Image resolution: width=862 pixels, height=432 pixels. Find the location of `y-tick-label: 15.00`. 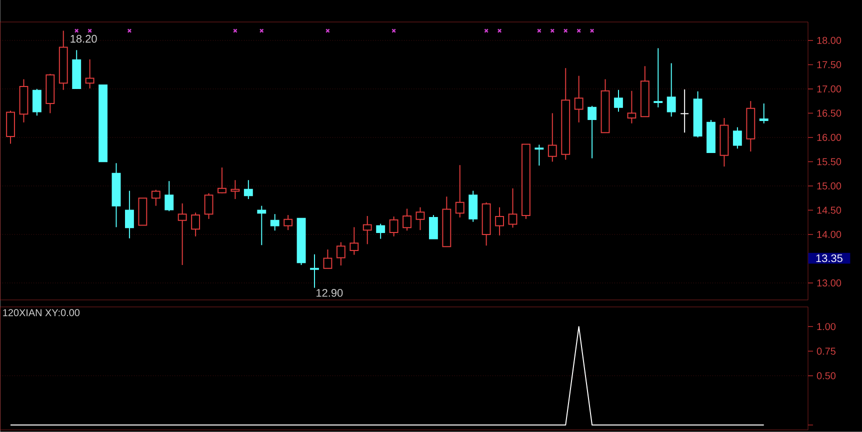

y-tick-label: 15.00 is located at coordinates (829, 186).